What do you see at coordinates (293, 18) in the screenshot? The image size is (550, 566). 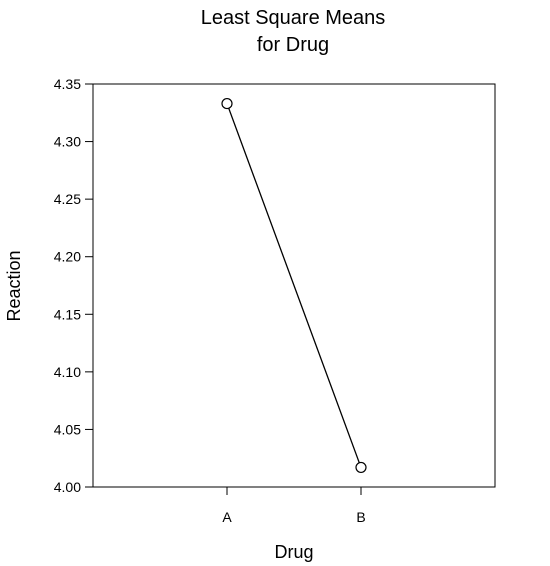 I see `chart-title-line-1: Least Square Means` at bounding box center [293, 18].